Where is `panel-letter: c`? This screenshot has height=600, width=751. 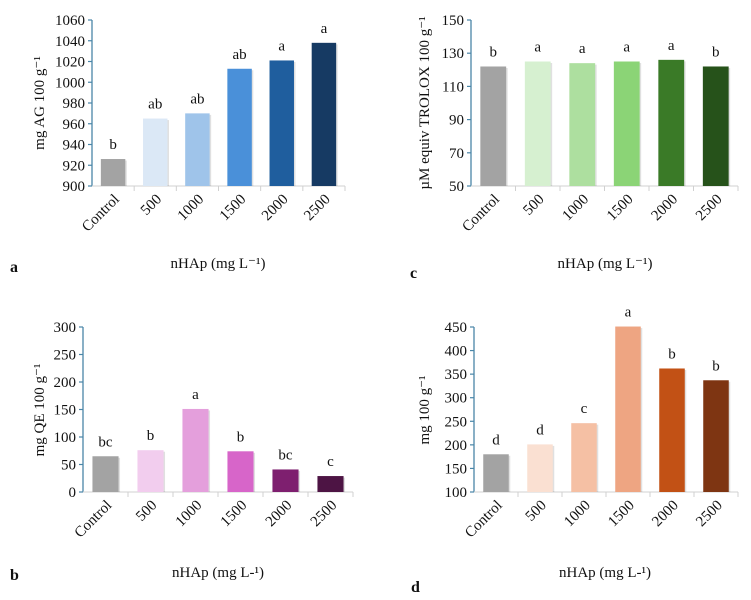 panel-letter: c is located at coordinates (413, 273).